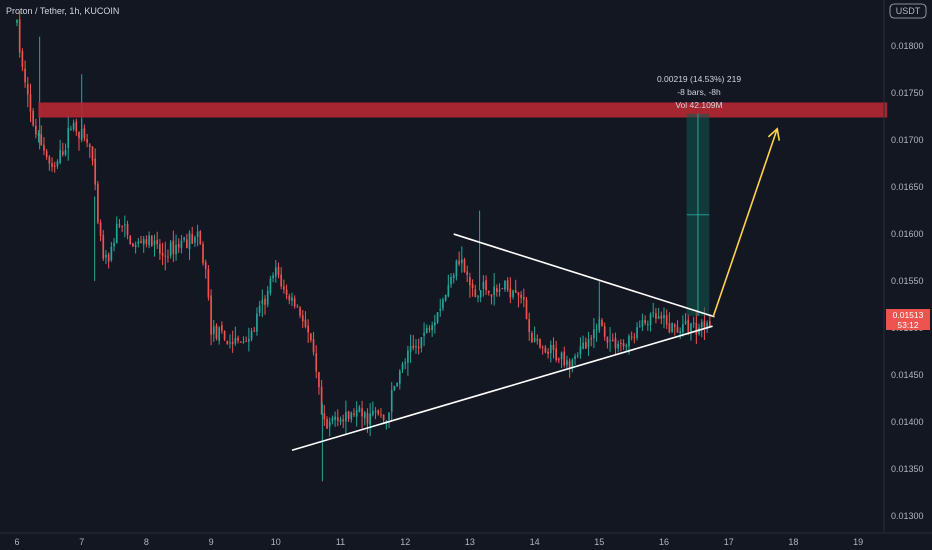 The width and height of the screenshot is (932, 550). What do you see at coordinates (16, 542) in the screenshot?
I see `x-tick-label: 6` at bounding box center [16, 542].